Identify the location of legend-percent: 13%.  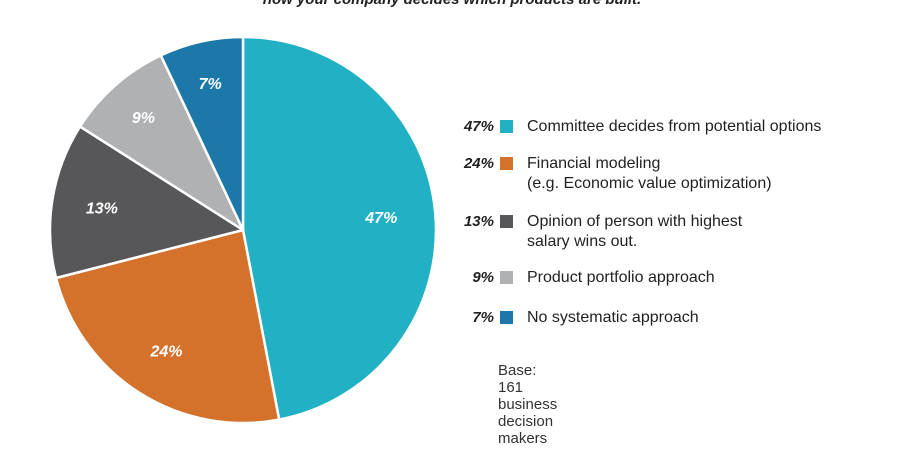
(478, 221).